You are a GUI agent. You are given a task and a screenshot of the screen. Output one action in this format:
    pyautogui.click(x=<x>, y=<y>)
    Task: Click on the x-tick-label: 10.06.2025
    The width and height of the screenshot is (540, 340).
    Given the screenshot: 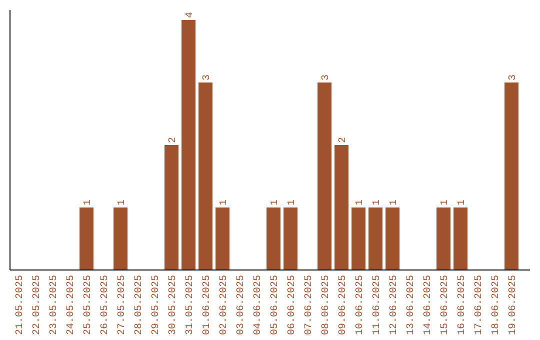 What is the action you would take?
    pyautogui.click(x=360, y=305)
    